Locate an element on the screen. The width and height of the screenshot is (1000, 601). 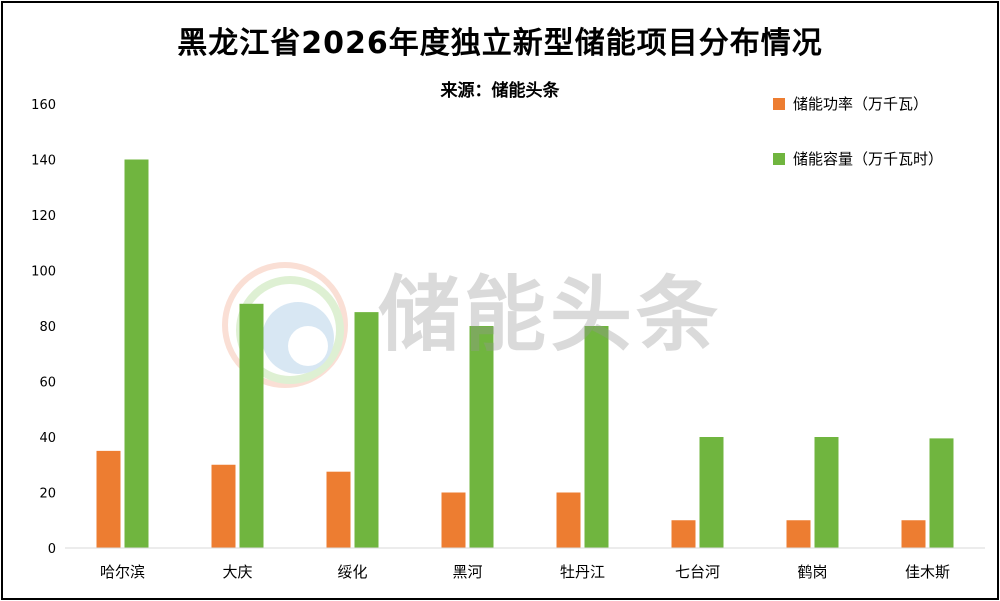
x-category-label: 七台河 is located at coordinates (697, 572).